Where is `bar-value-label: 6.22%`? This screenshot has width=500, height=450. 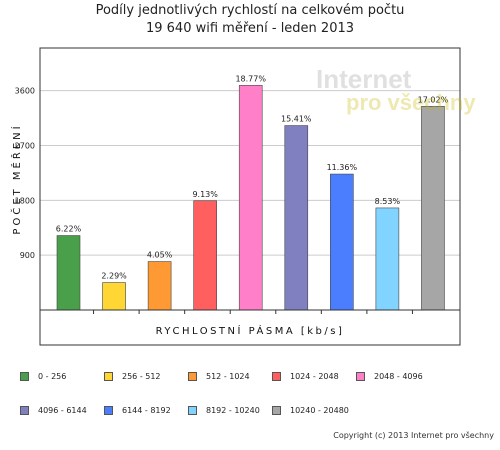
bar-value-label: 6.22% is located at coordinates (69, 229).